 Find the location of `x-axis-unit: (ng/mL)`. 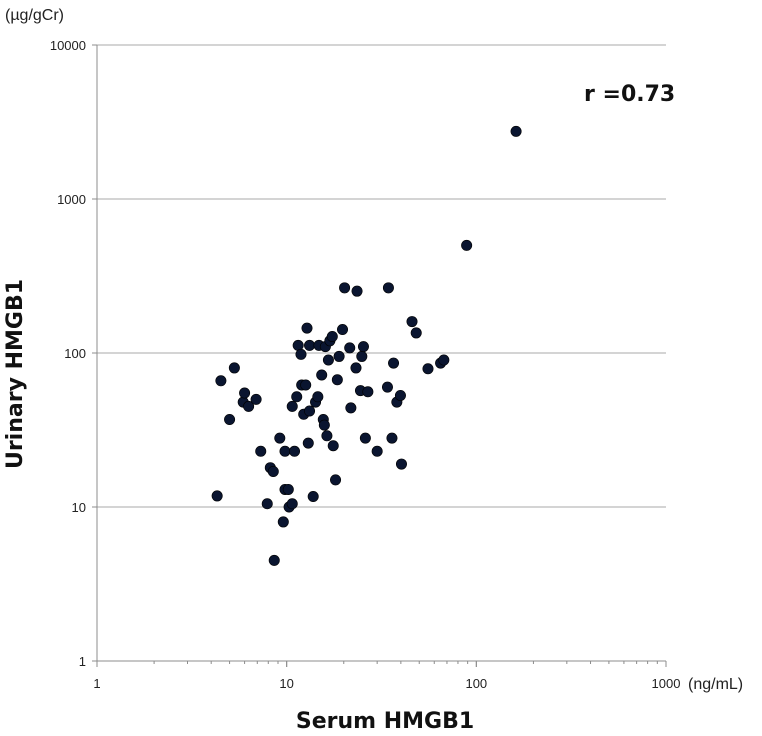

x-axis-unit: (ng/mL) is located at coordinates (715, 684).